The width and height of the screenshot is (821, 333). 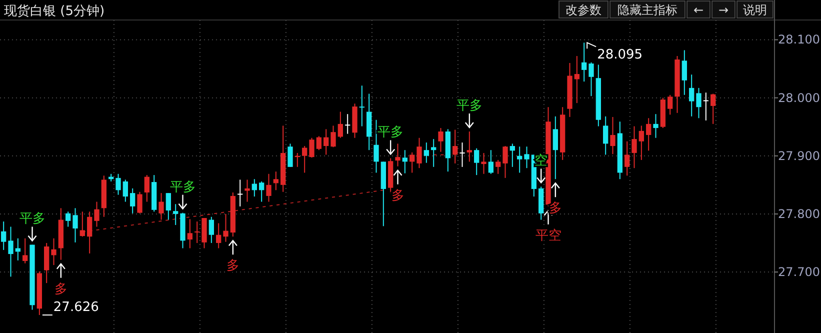 I want to click on button: 改参数, so click(x=583, y=9).